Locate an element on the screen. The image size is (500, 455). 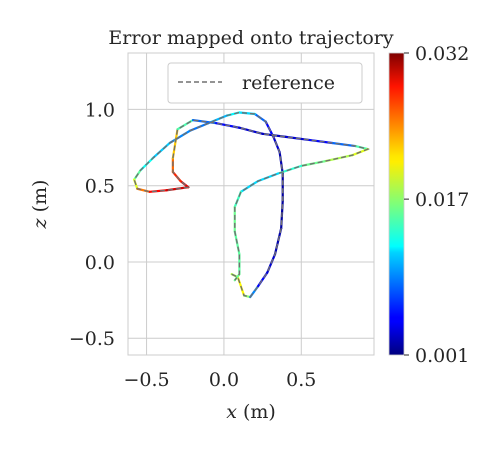
legend: reference is located at coordinates (265, 83).